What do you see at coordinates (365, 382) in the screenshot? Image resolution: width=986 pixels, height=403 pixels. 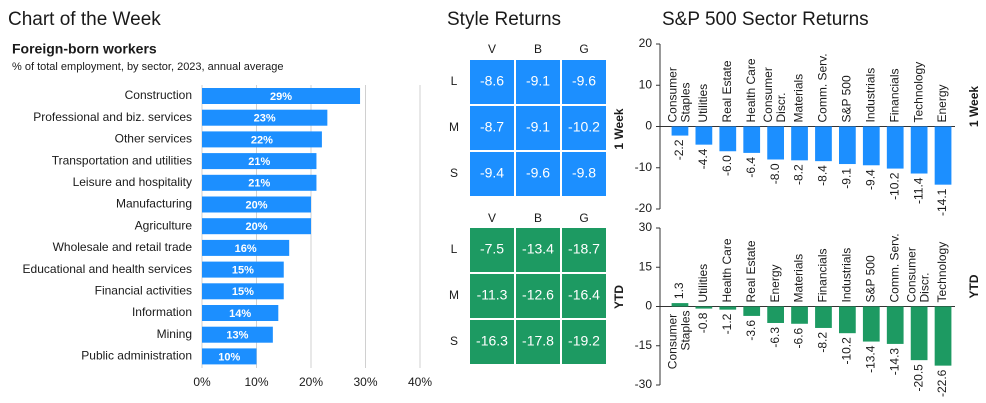 I see `x-tick-label: 30%` at bounding box center [365, 382].